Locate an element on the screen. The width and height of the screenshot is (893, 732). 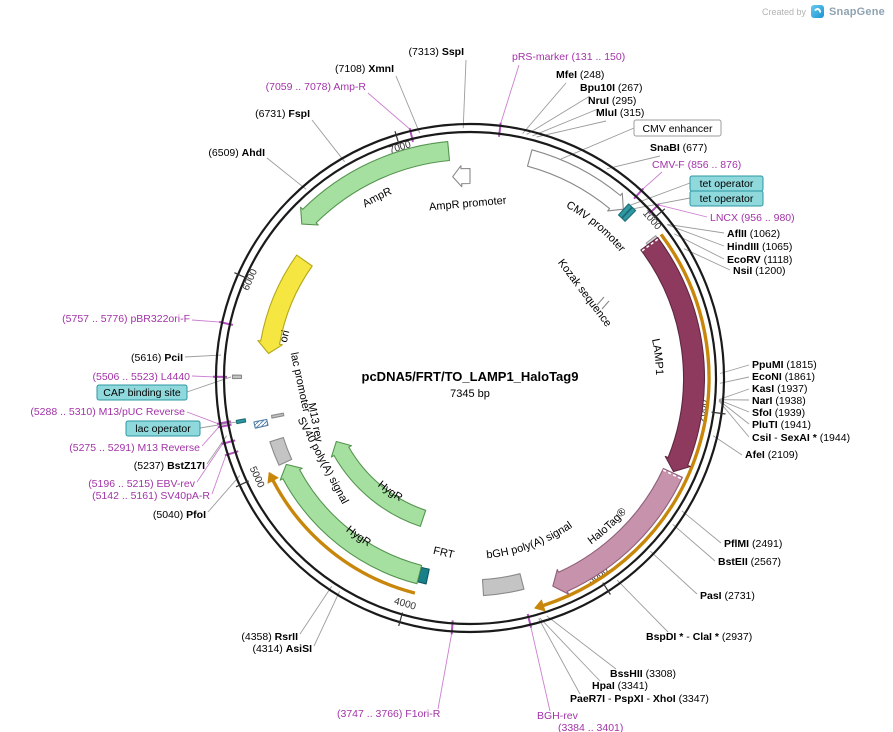
plasmid-title: pcDNA5/FRT/TO_LAMP1_HaloTag9 is located at coordinates (470, 376).